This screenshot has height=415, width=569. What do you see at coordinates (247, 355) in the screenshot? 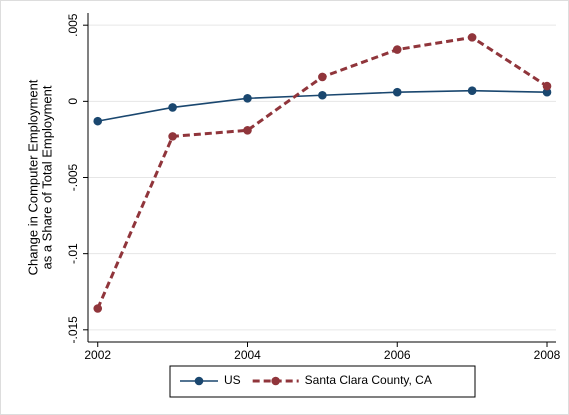
I see `x-tick-label: 2004` at bounding box center [247, 355].